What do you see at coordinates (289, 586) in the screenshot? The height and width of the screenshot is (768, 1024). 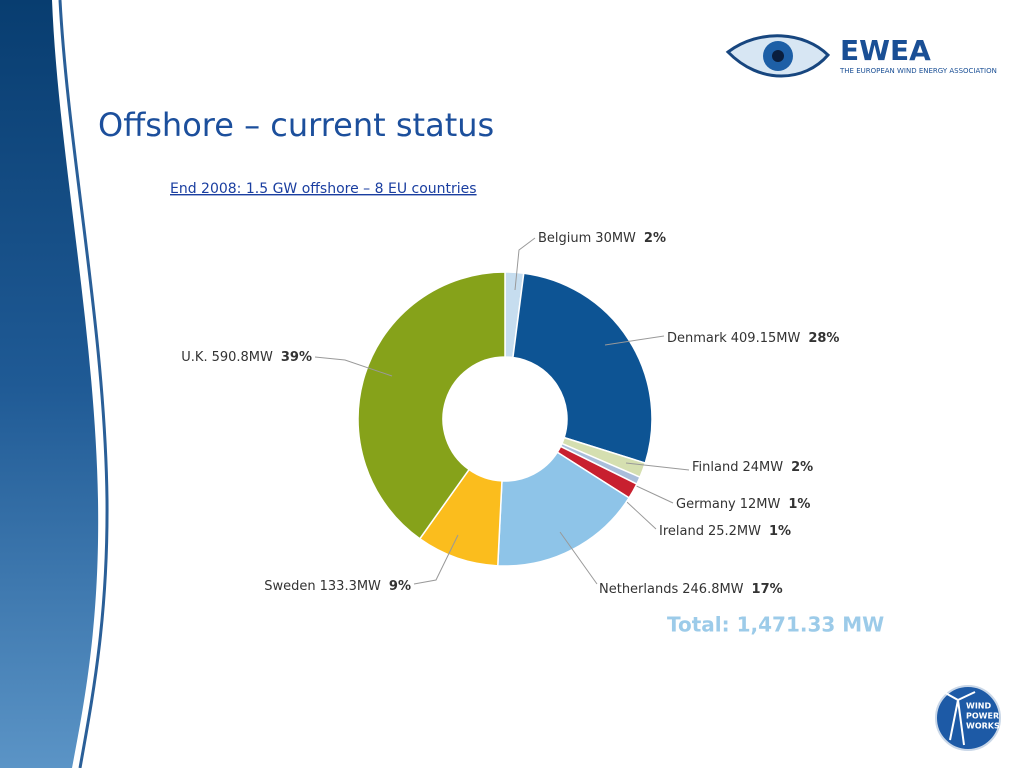 I see `category-name: Sweden` at bounding box center [289, 586].